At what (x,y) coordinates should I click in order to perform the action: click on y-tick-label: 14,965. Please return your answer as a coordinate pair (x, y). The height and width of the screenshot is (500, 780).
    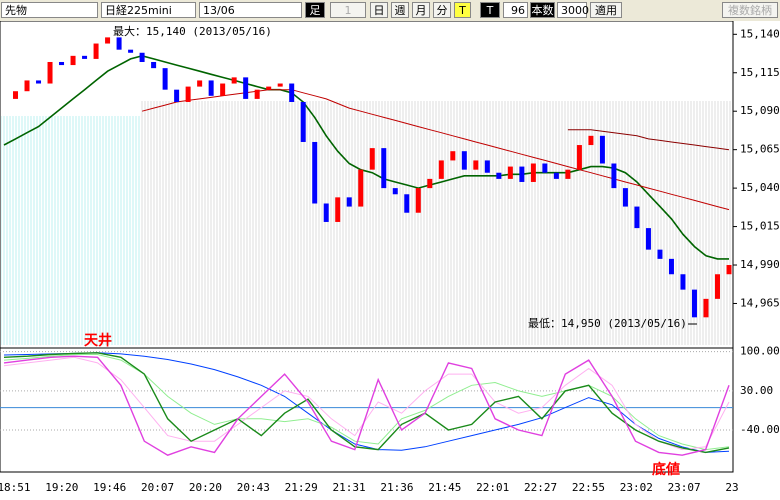
    Looking at the image, I should click on (760, 302).